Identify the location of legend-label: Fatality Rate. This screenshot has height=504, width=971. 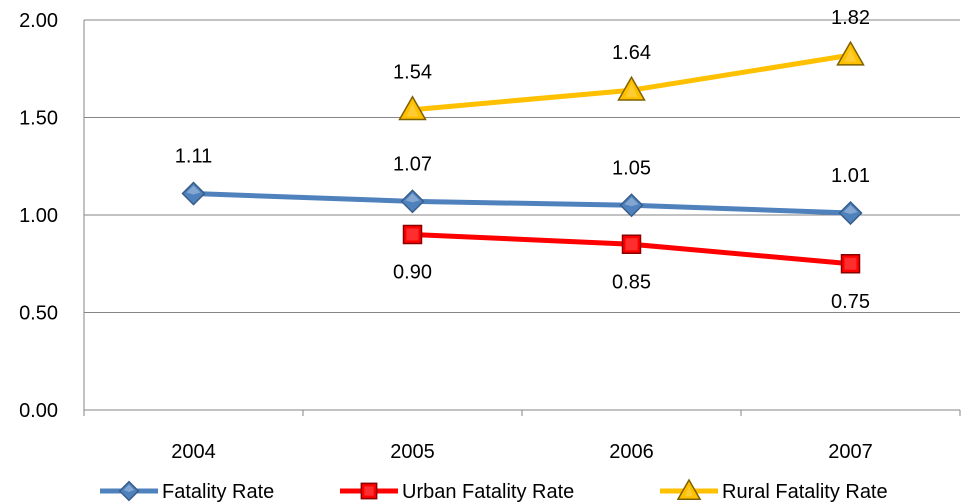
(218, 492).